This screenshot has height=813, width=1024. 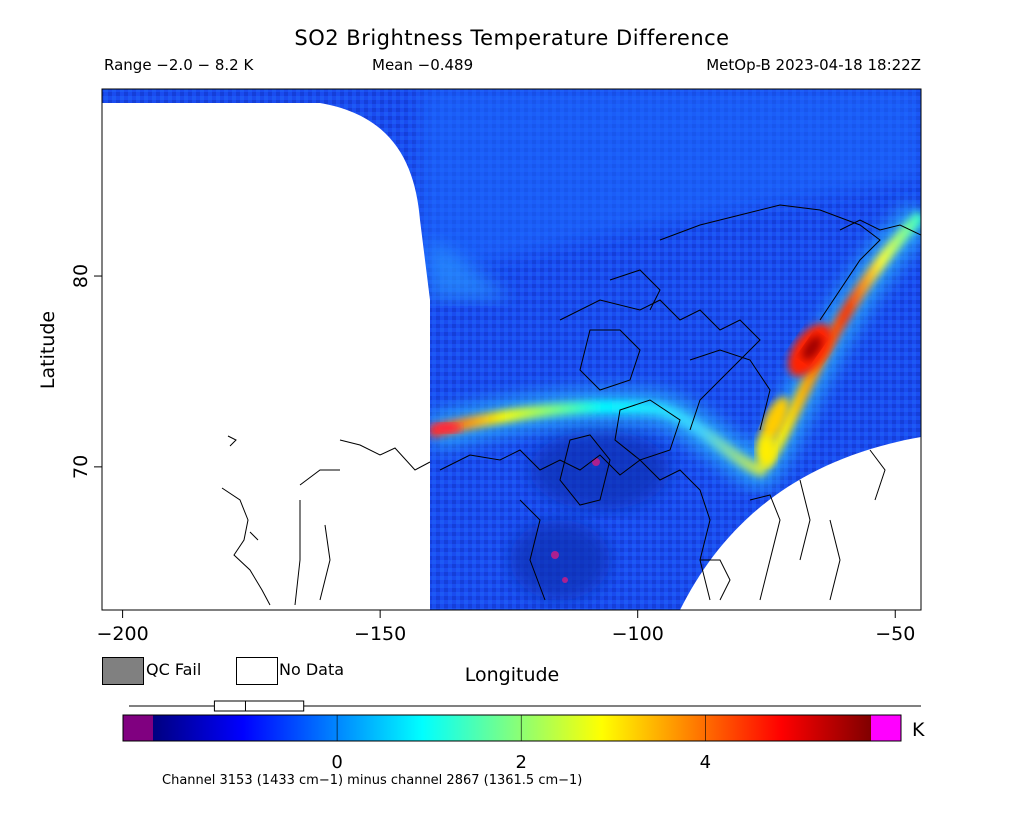 What do you see at coordinates (86, 371) in the screenshot?
I see `y-axis: 70 80` at bounding box center [86, 371].